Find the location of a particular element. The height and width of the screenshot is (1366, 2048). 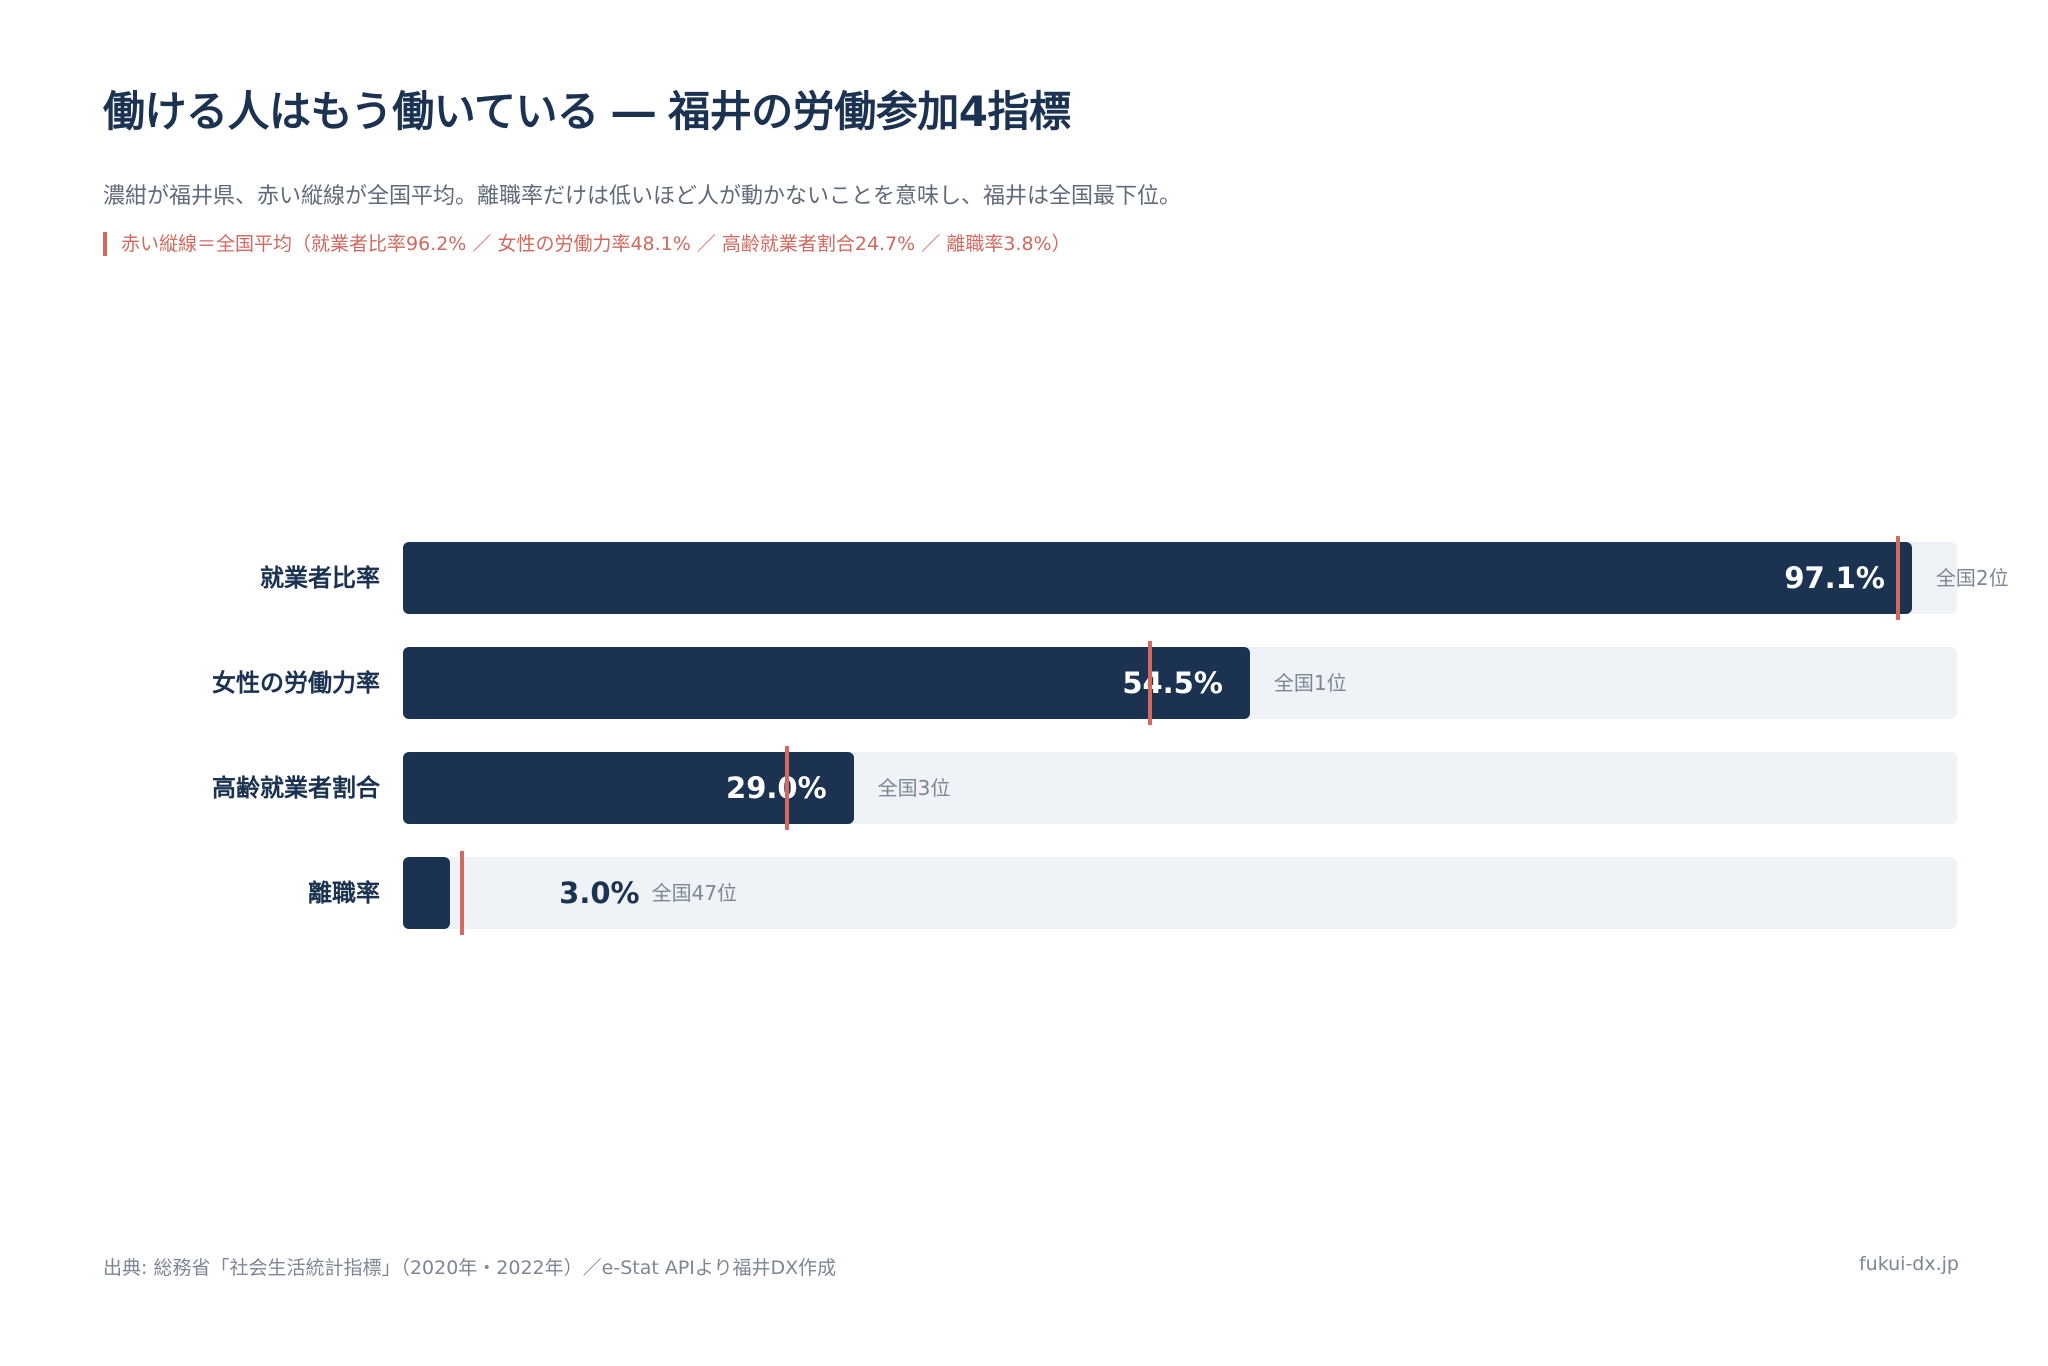

value-label: 54.5% is located at coordinates (1172, 683).